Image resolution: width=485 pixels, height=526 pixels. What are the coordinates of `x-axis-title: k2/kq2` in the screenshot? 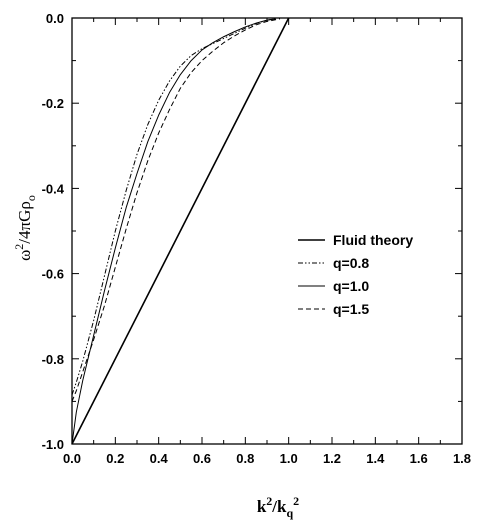 It's located at (278, 507).